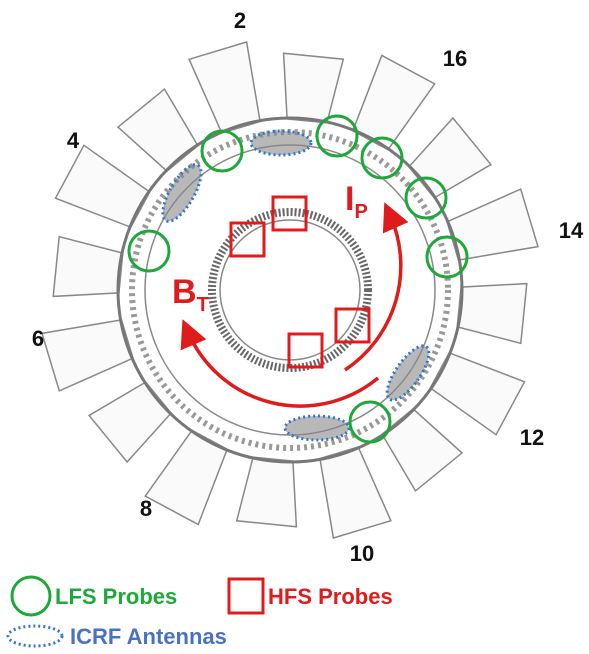 This screenshot has height=654, width=589. Describe the element at coordinates (148, 636) in the screenshot. I see `legend-icrf-label: ICRF Antennas` at that location.